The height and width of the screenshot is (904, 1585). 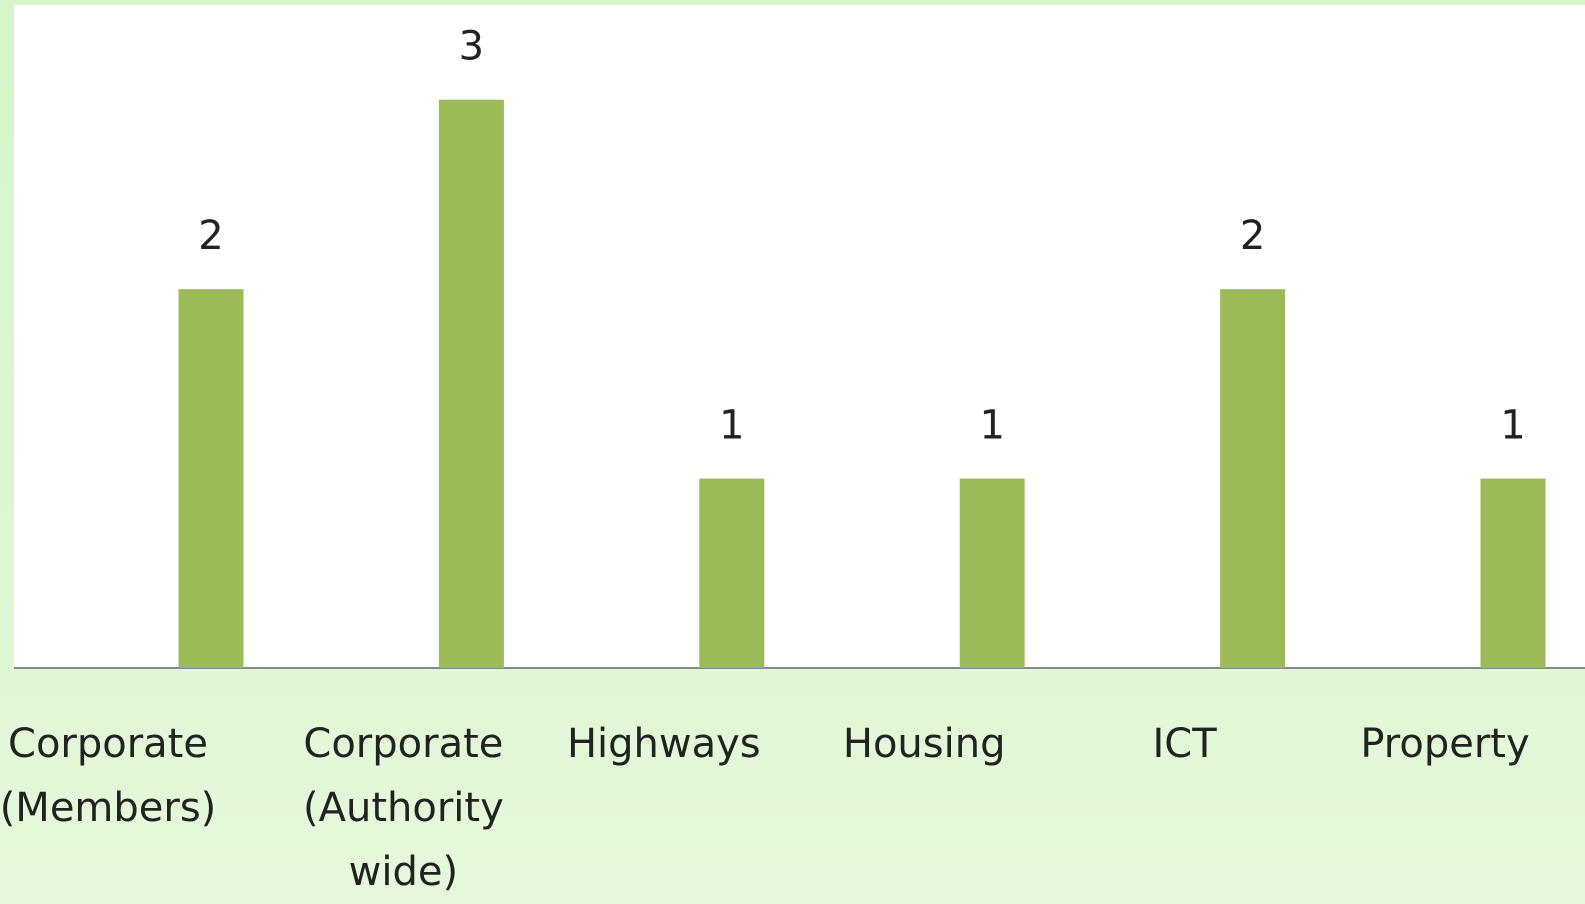 I want to click on x-tick-label: ICT, so click(x=1184, y=744).